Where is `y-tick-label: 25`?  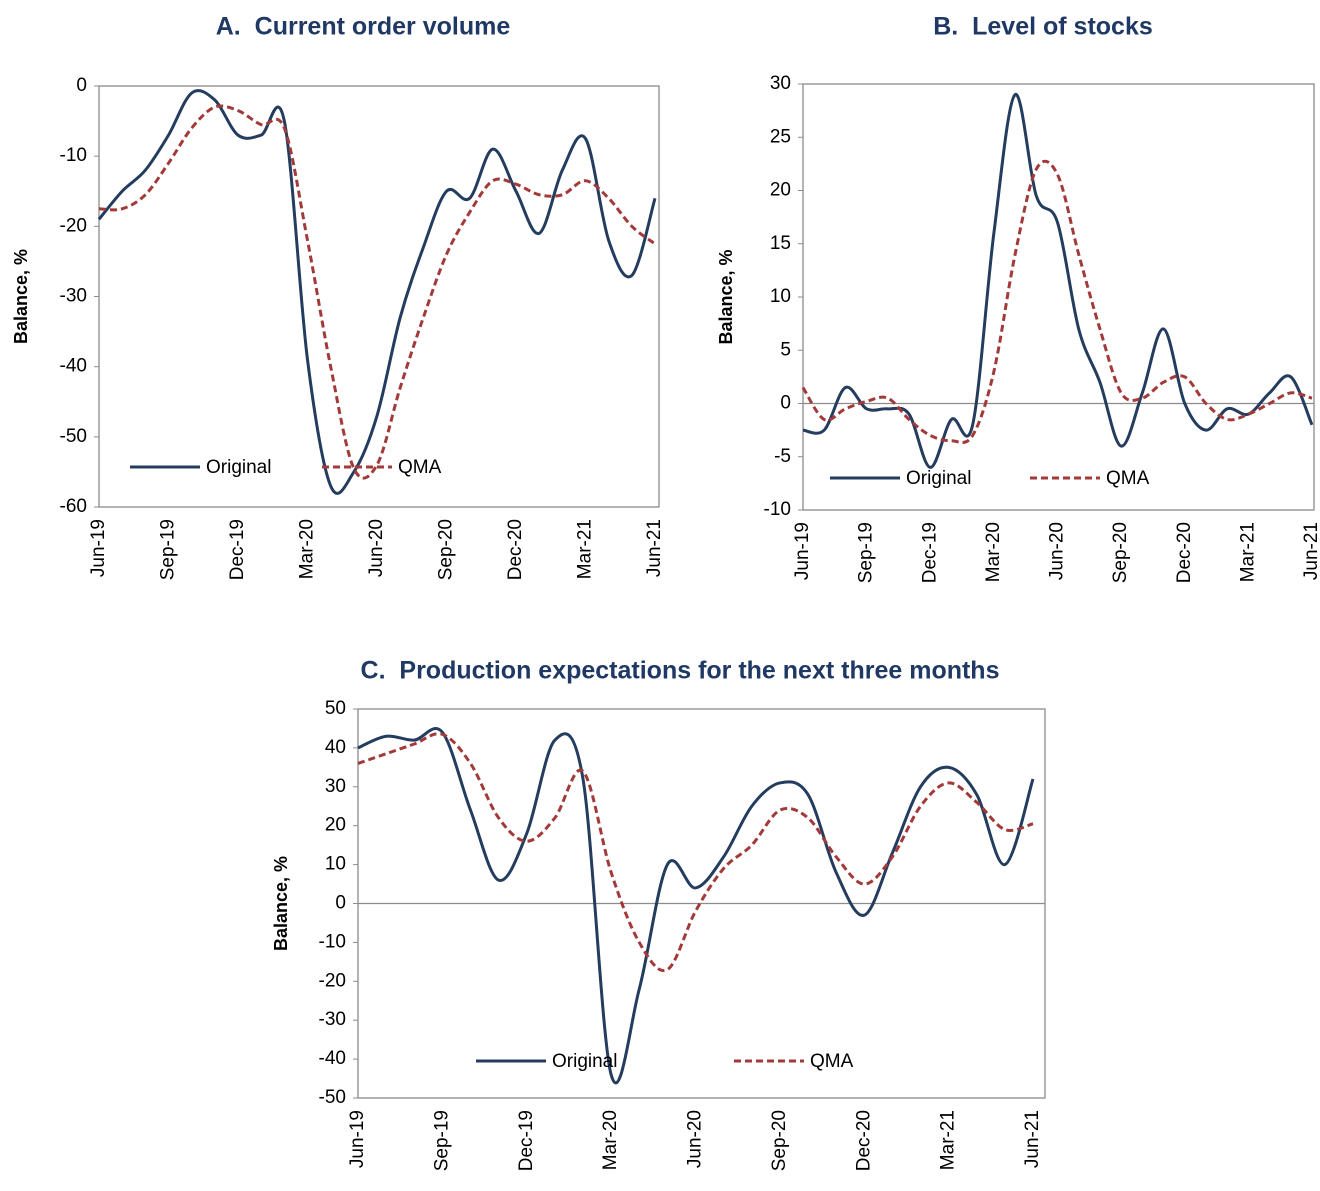 y-tick-label: 25 is located at coordinates (780, 136).